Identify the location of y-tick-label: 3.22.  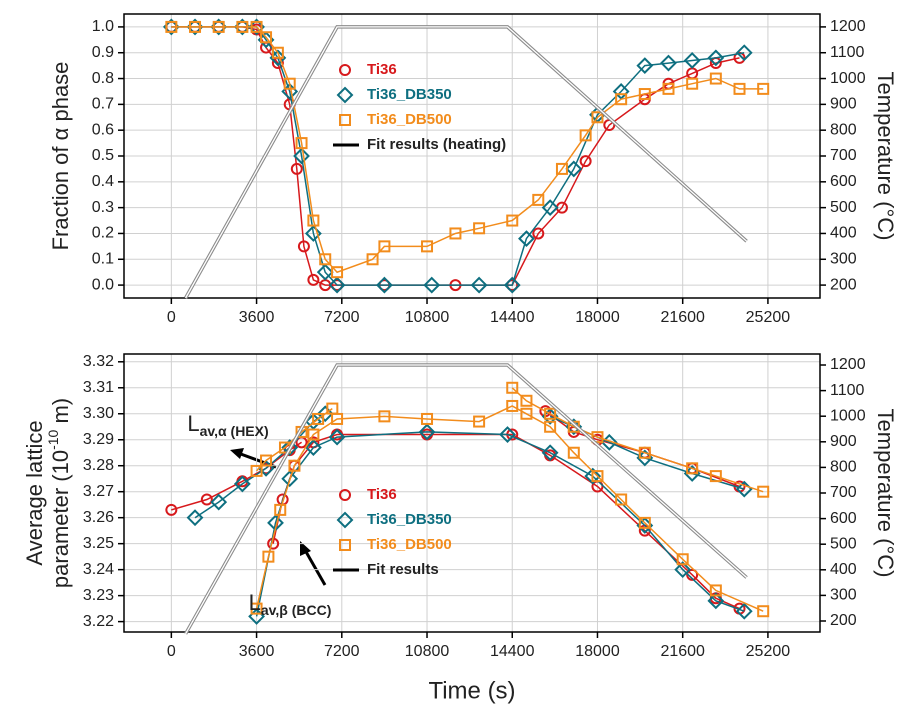
(98, 621).